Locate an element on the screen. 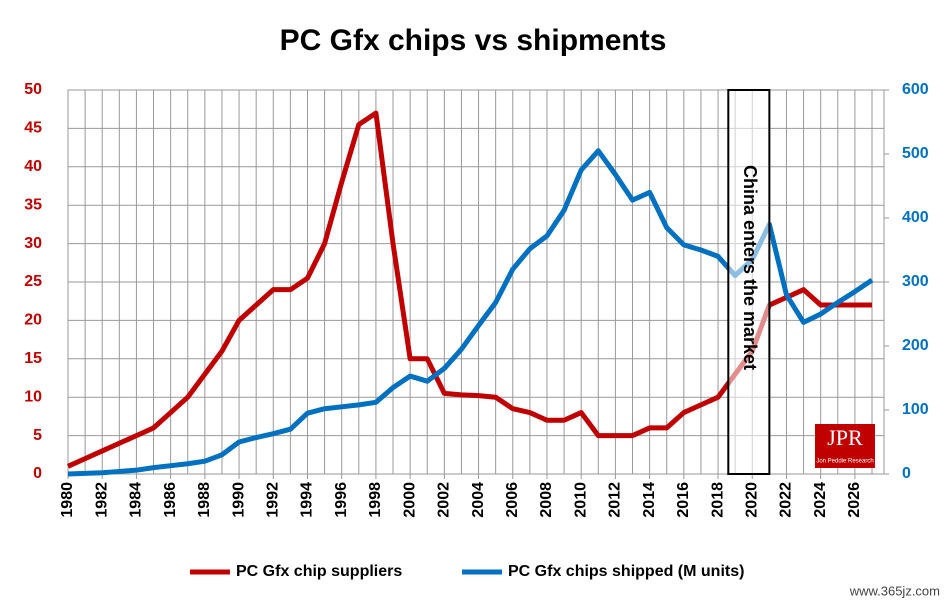 The height and width of the screenshot is (604, 947). x-tick-label: 2008 is located at coordinates (546, 500).